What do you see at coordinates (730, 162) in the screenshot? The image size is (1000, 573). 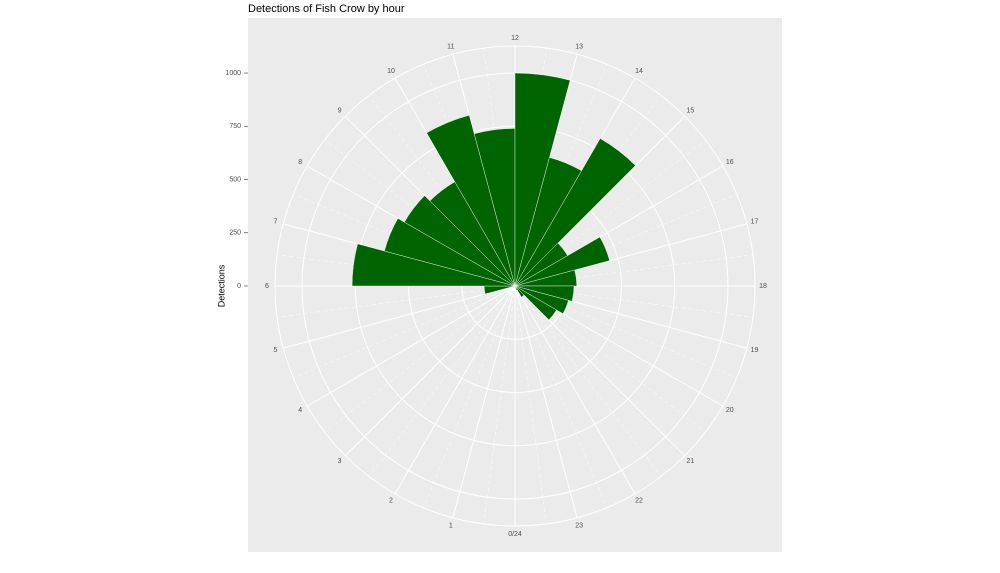 I see `x-tick-label: 16` at bounding box center [730, 162].